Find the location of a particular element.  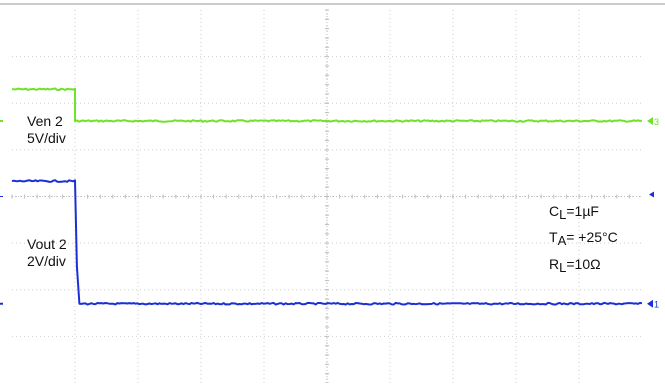

ven-label: Ven 2 5V/div is located at coordinates (46, 130).